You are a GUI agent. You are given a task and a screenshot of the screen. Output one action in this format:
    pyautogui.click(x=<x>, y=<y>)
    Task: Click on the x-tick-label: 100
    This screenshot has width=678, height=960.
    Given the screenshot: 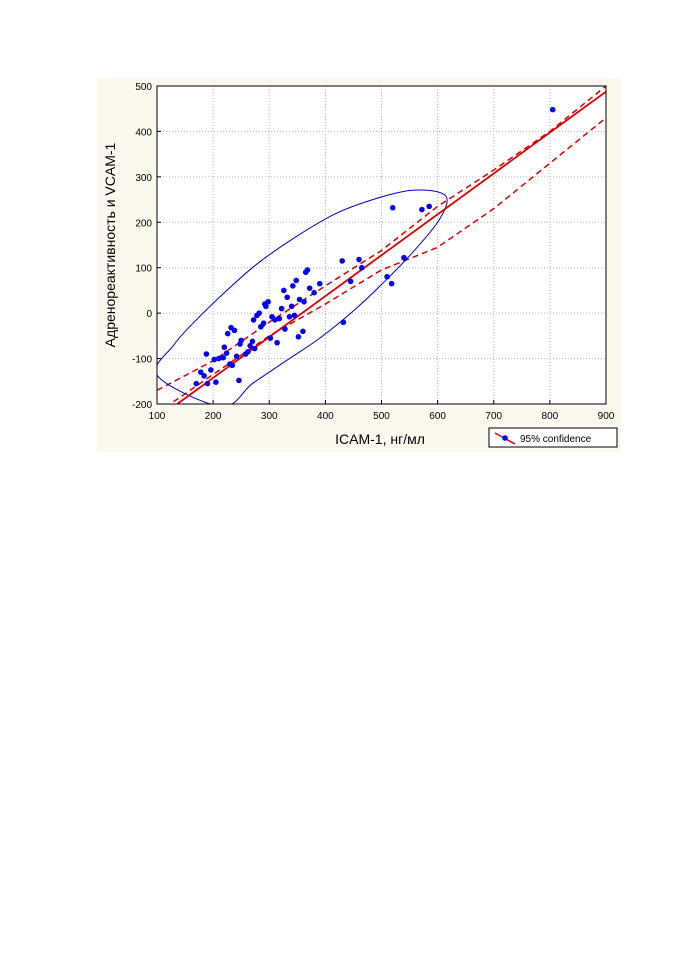 What is the action you would take?
    pyautogui.click(x=157, y=416)
    